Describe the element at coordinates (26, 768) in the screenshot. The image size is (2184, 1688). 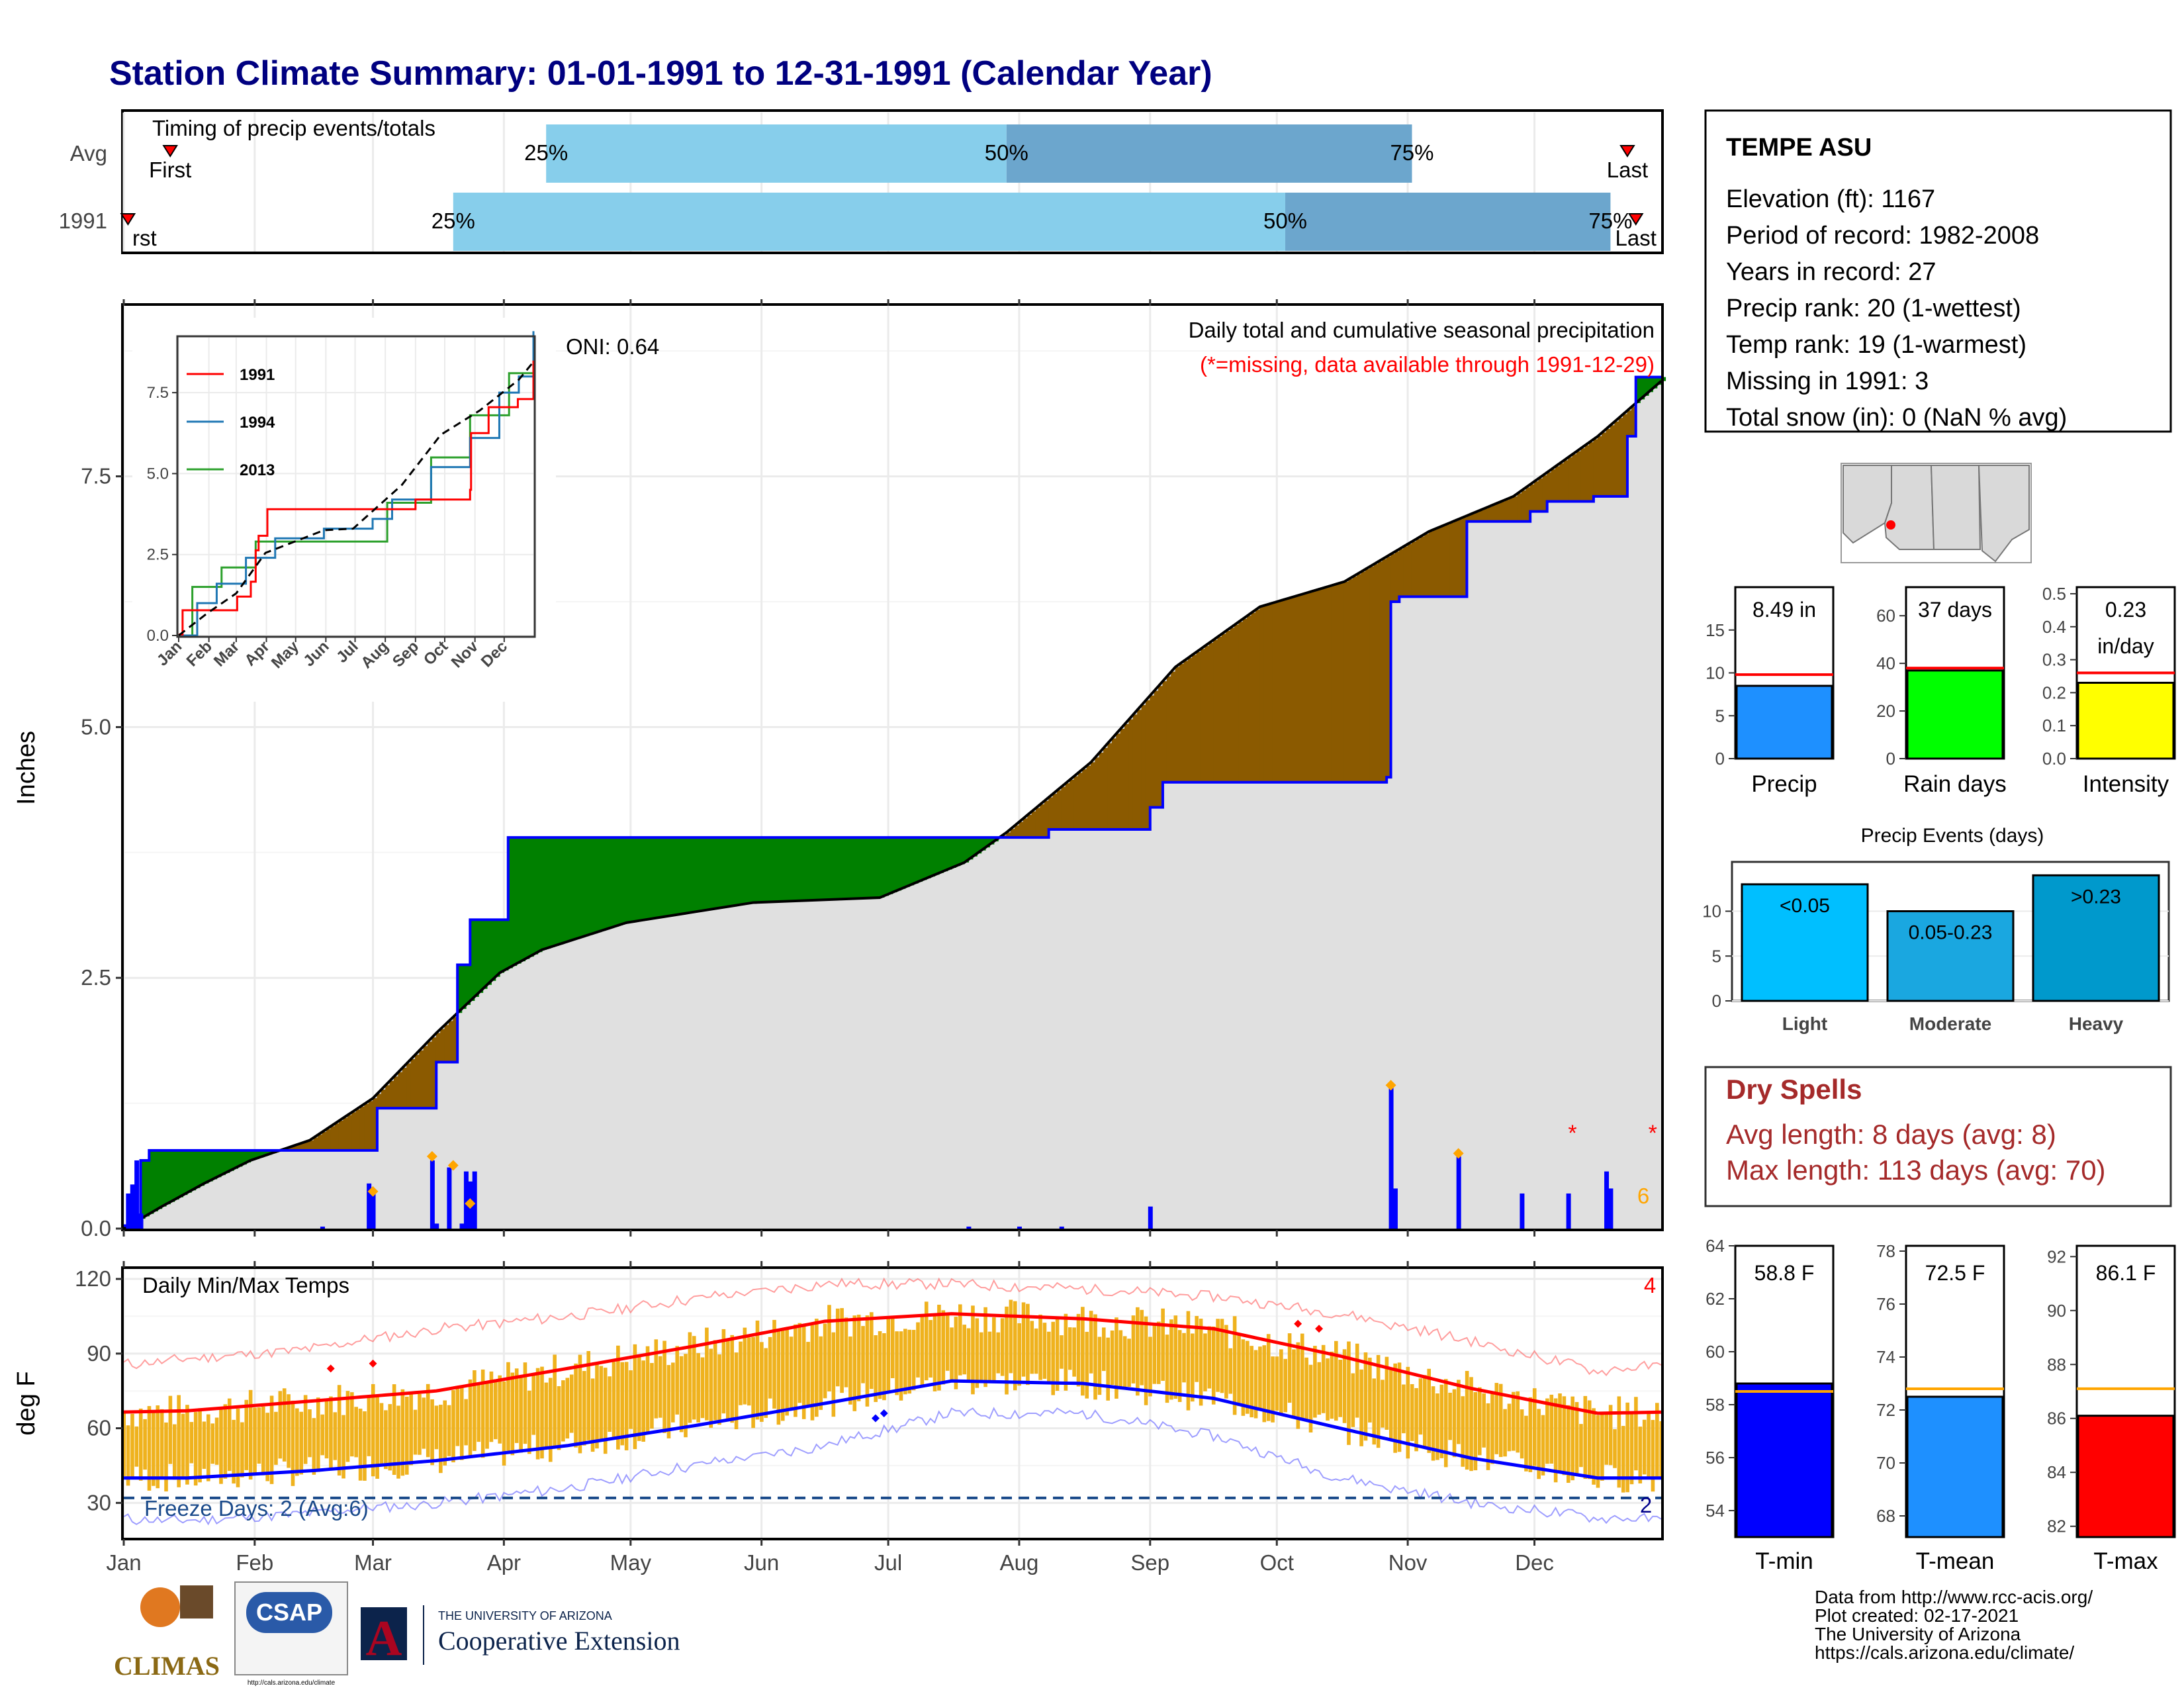
I see `precip-y-label: Inches` at that location.